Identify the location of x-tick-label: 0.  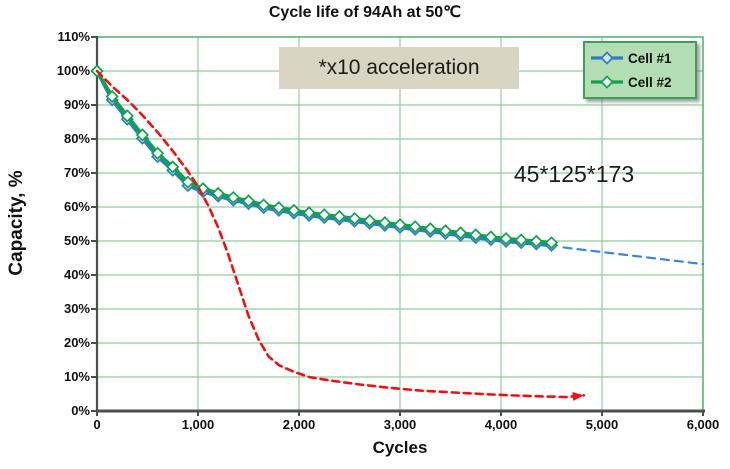
(97, 424).